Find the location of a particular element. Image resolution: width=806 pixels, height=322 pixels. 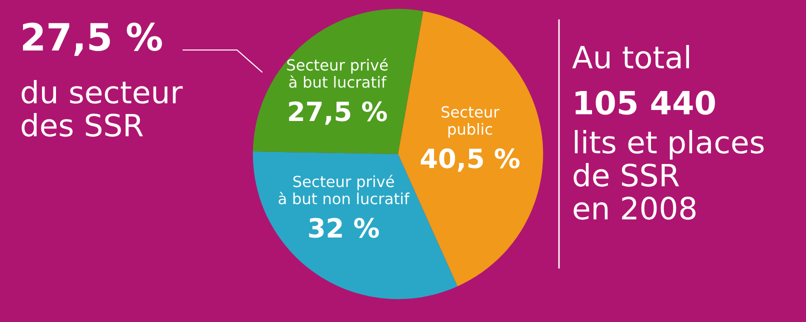

text: du secteur des SSR is located at coordinates (102, 108).